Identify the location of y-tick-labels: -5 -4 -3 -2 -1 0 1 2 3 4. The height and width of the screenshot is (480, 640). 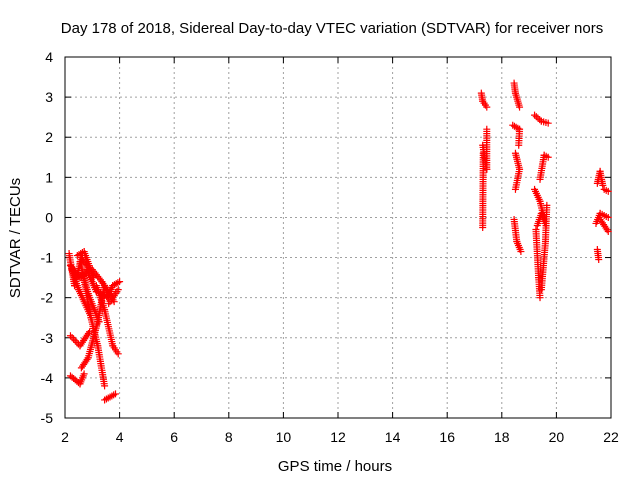
(47, 237).